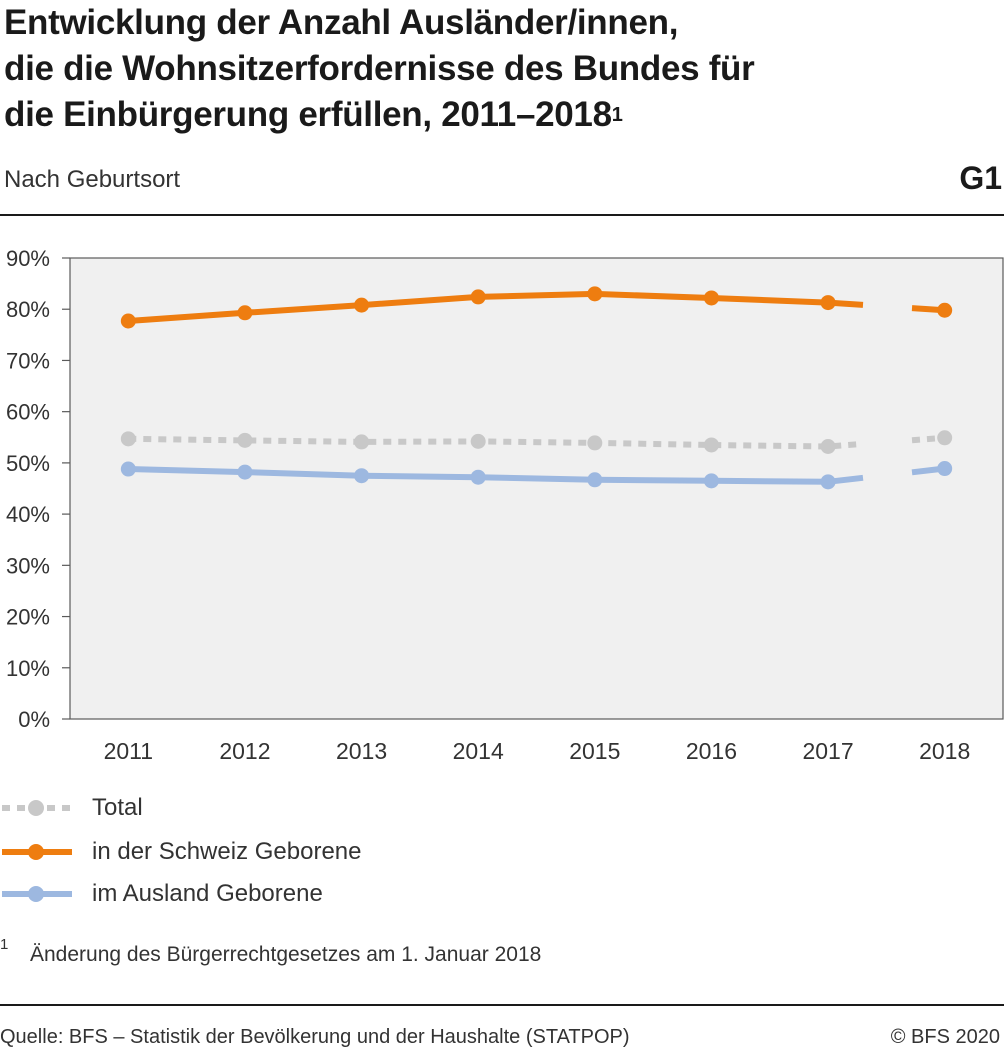 This screenshot has height=1054, width=1004. What do you see at coordinates (945, 1037) in the screenshot?
I see `copyright: © BFS 2020` at bounding box center [945, 1037].